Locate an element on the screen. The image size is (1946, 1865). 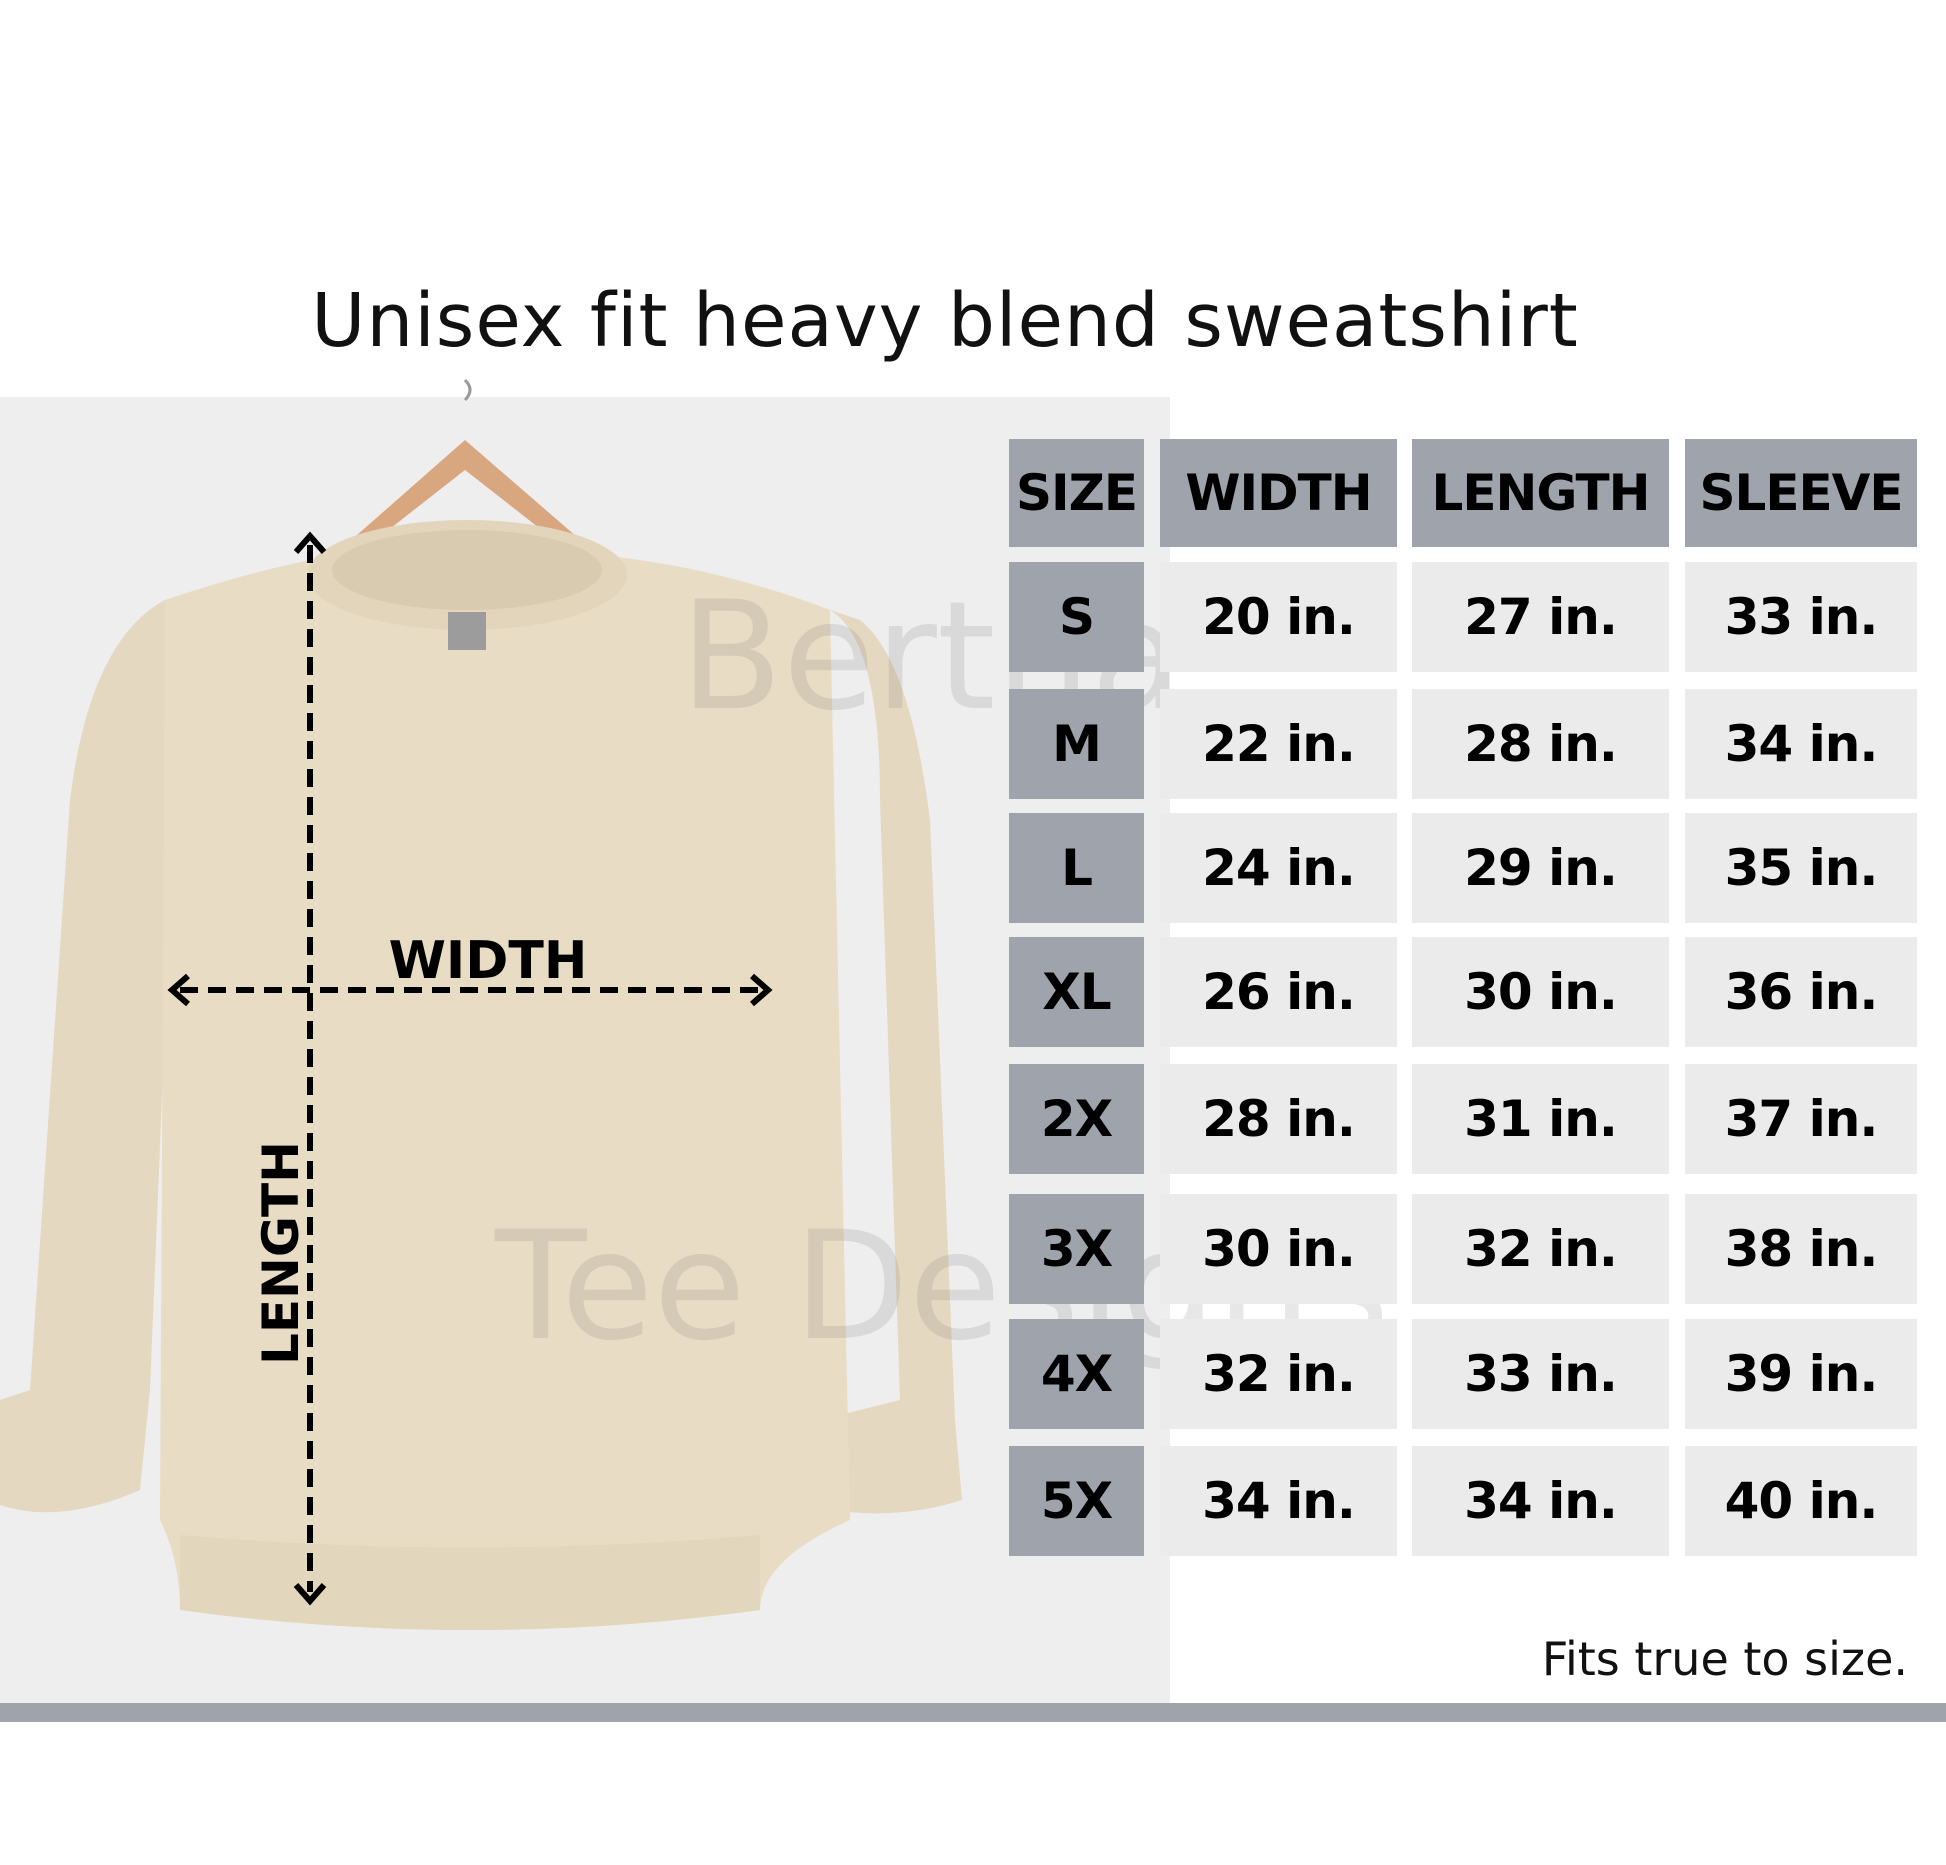
sleeve-cell: 38 in. is located at coordinates (1801, 1249).